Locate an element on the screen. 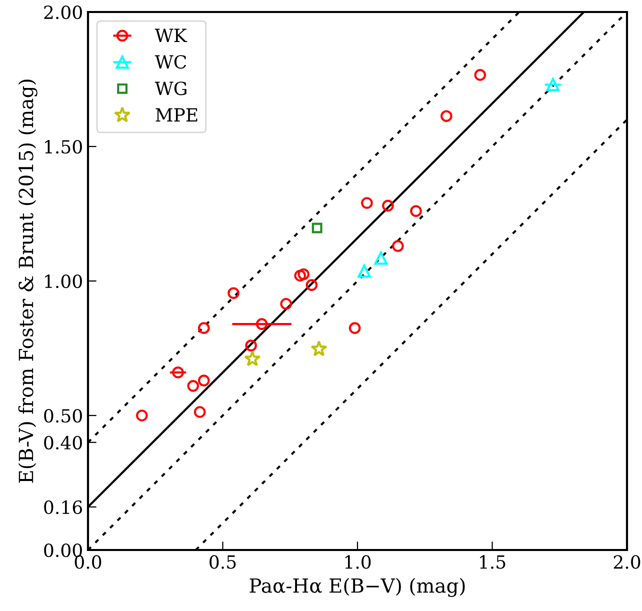 Image resolution: width=642 pixels, height=611 pixels. x-tick-label: 2.0 is located at coordinates (627, 562).